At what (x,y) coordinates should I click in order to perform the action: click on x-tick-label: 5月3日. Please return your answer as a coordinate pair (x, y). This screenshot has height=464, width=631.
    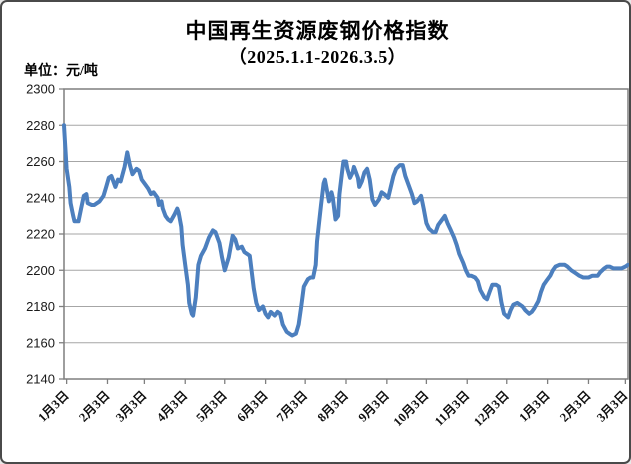
    Looking at the image, I should click on (211, 406).